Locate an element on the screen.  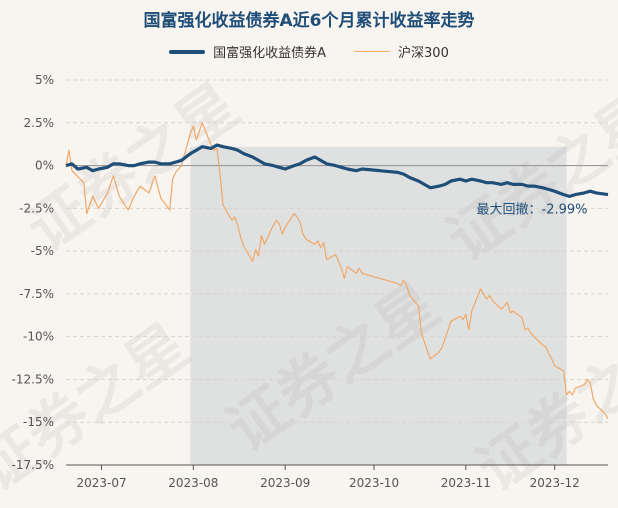
y-tick-label: -12.5% is located at coordinates (33, 379).